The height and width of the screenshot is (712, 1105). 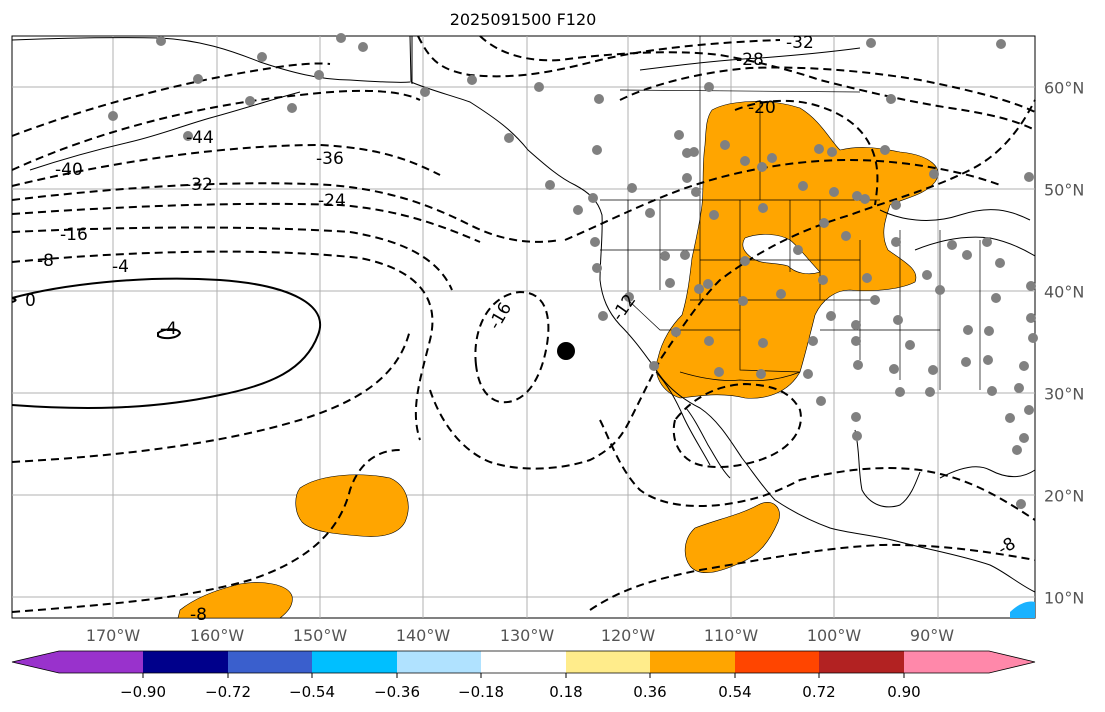 What do you see at coordinates (762, 108) in the screenshot?
I see `contour-label: -20` at bounding box center [762, 108].